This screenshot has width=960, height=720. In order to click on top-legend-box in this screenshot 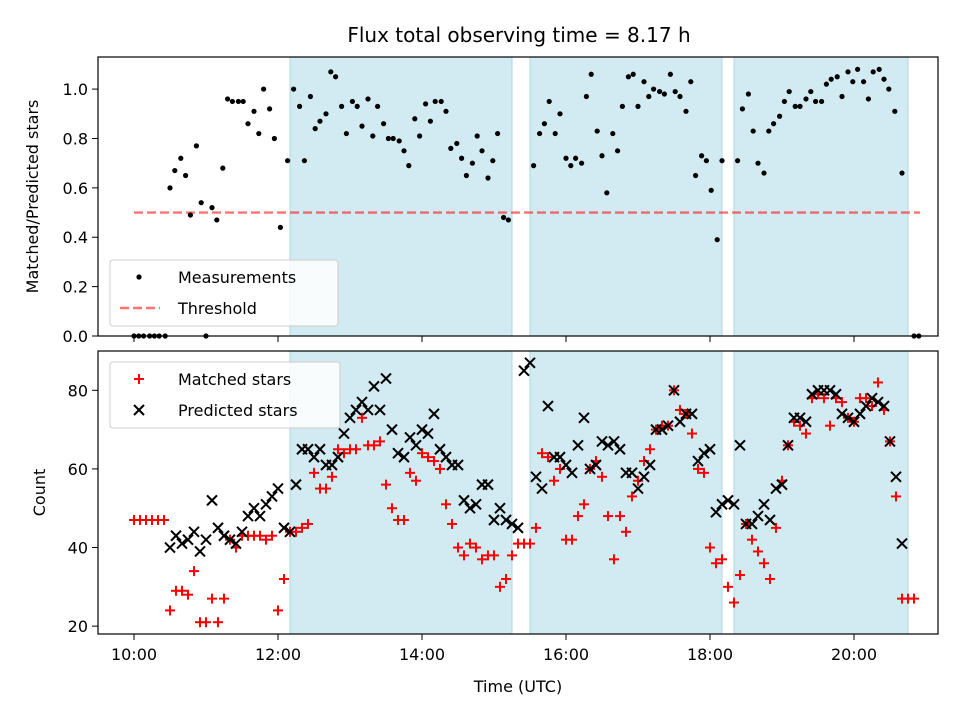, I will do `click(224, 293)`.